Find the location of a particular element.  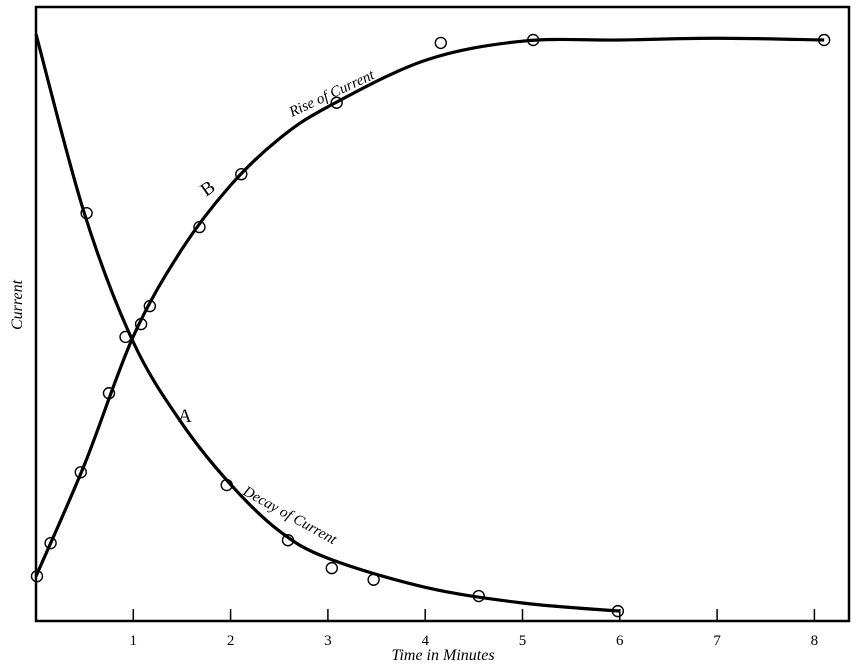

x-tick-label: 1 is located at coordinates (134, 641).